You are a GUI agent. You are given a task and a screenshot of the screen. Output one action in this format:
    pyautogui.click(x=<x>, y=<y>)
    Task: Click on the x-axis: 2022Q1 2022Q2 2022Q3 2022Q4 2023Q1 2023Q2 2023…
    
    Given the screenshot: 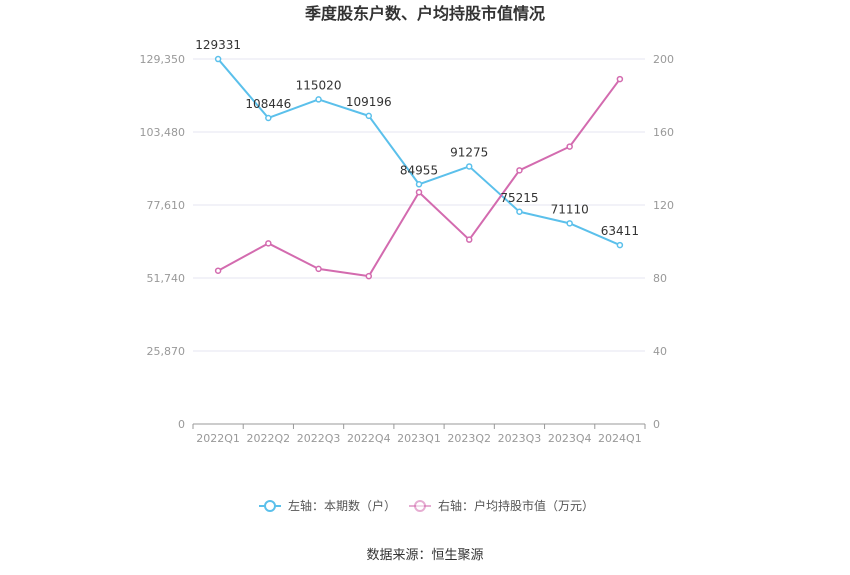 What is the action you would take?
    pyautogui.click(x=419, y=434)
    